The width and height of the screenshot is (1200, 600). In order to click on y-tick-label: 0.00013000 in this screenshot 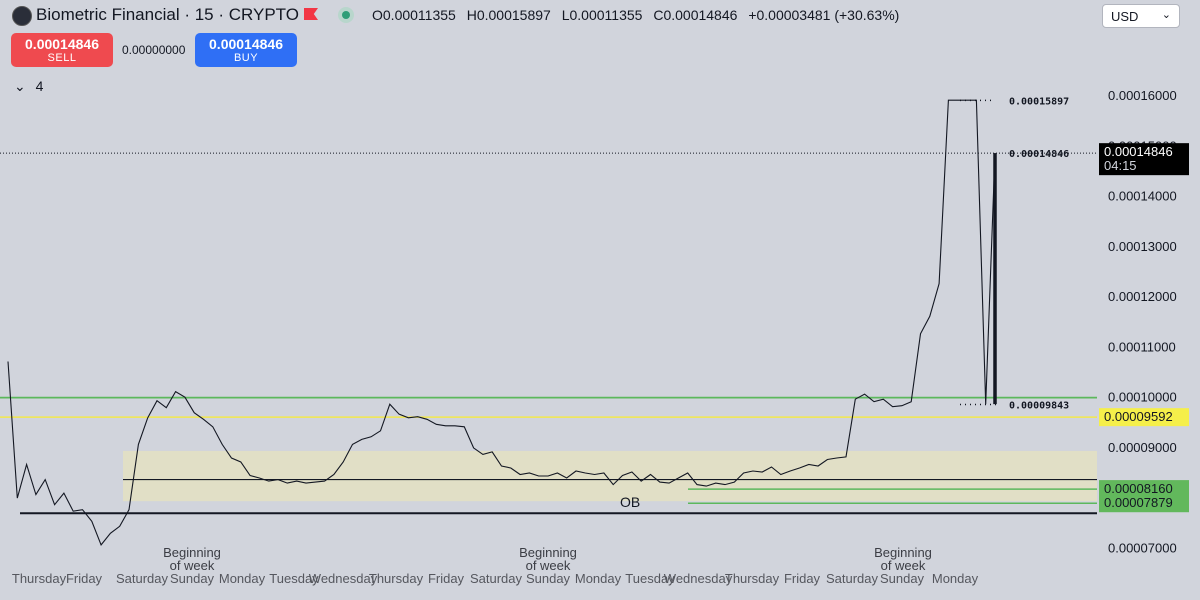, I will do `click(1142, 246)`.